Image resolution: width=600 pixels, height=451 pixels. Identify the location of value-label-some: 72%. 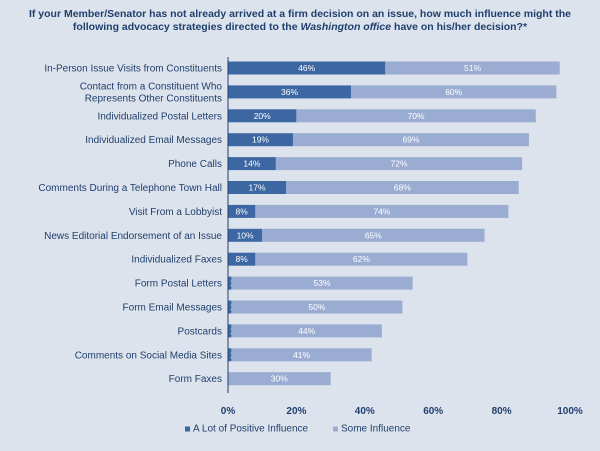
(398, 164).